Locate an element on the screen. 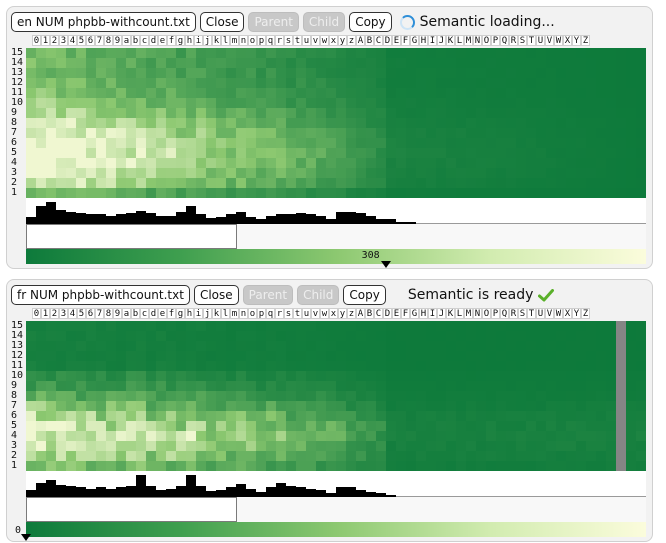 This screenshot has height=543, width=666. column-header-cell: r is located at coordinates (279, 313).